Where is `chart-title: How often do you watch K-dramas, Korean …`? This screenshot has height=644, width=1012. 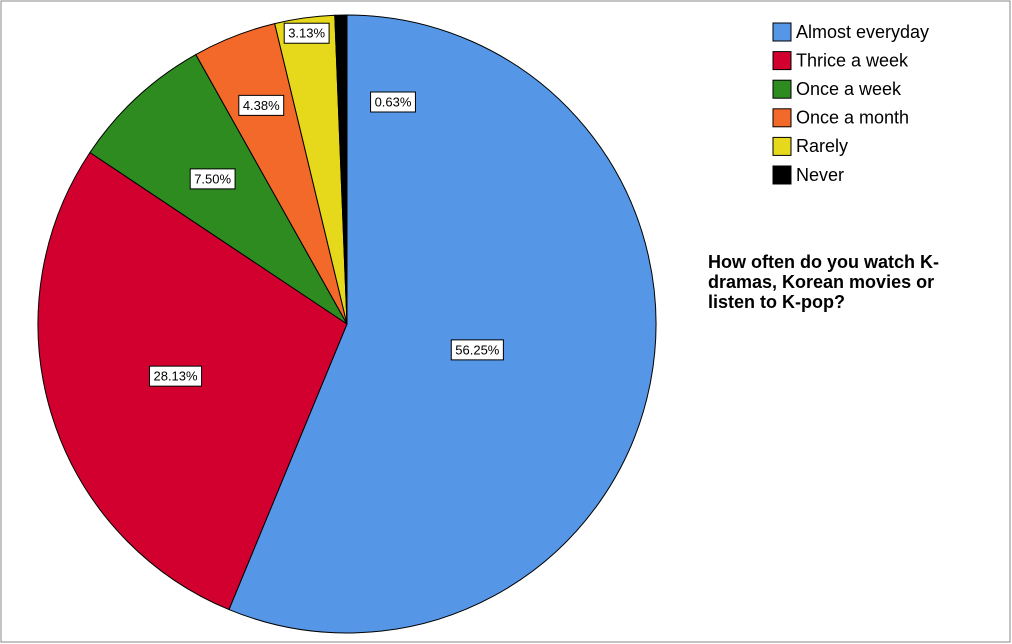
chart-title: How often do you watch K-dramas, Korean … is located at coordinates (823, 282).